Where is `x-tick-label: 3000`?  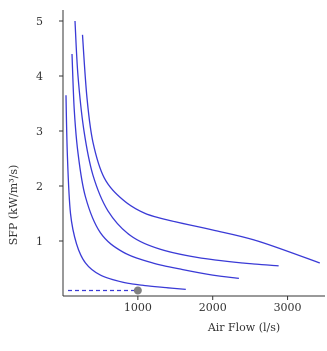 x-tick-label: 3000 is located at coordinates (288, 307).